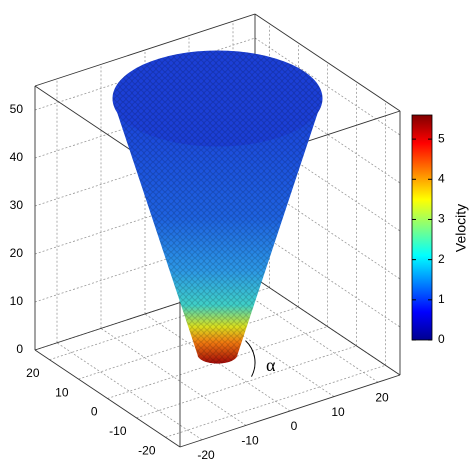 The image size is (474, 465). Describe the element at coordinates (461, 228) in the screenshot. I see `colorbar-label: Velocity` at that location.